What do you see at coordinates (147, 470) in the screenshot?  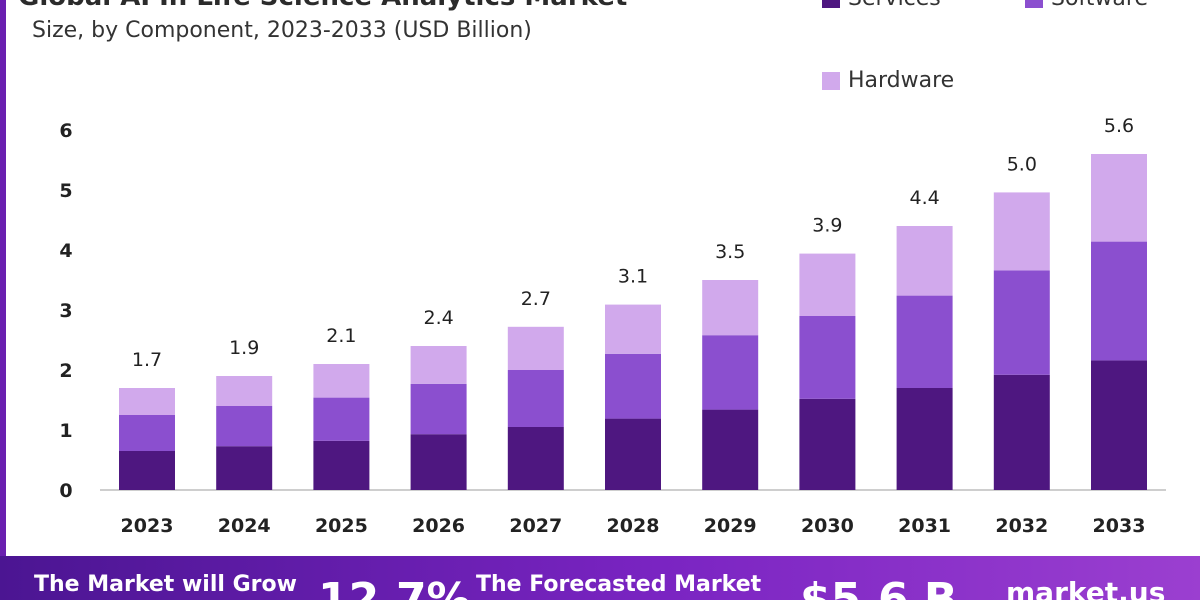 I see `bar-services-2023` at bounding box center [147, 470].